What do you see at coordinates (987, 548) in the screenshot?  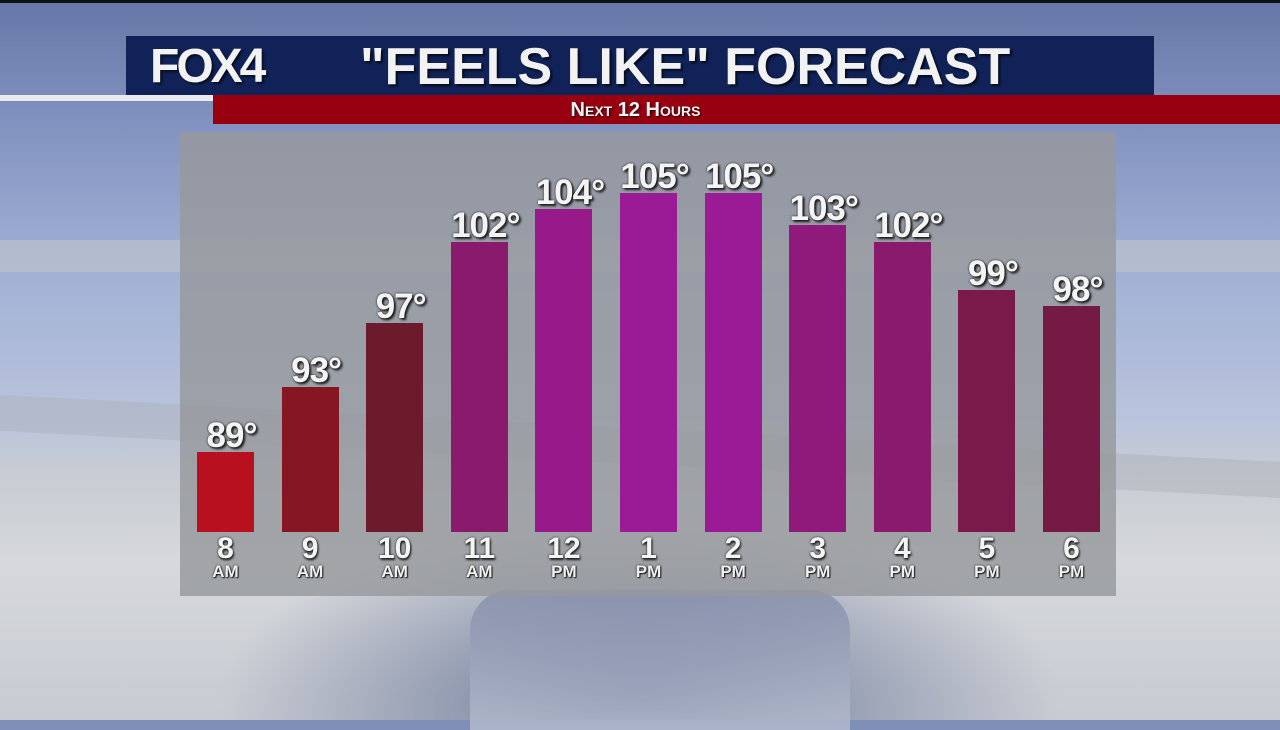 I see `x-tick-hour: 5` at bounding box center [987, 548].